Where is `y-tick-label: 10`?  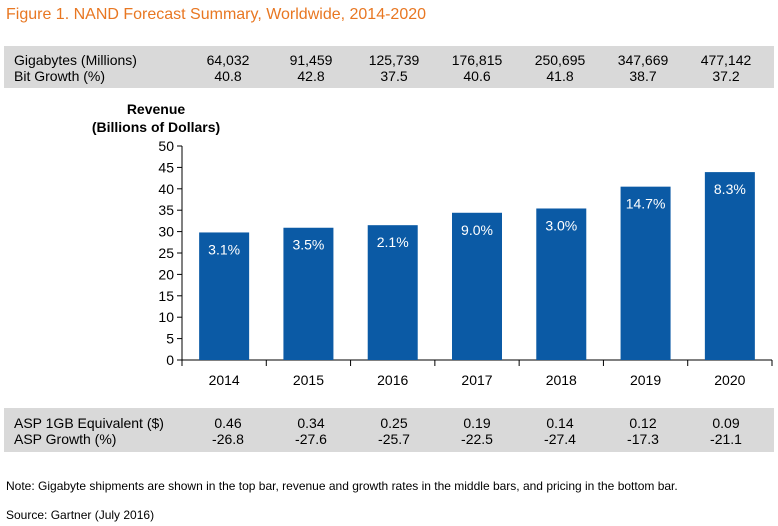 y-tick-label: 10 is located at coordinates (166, 317).